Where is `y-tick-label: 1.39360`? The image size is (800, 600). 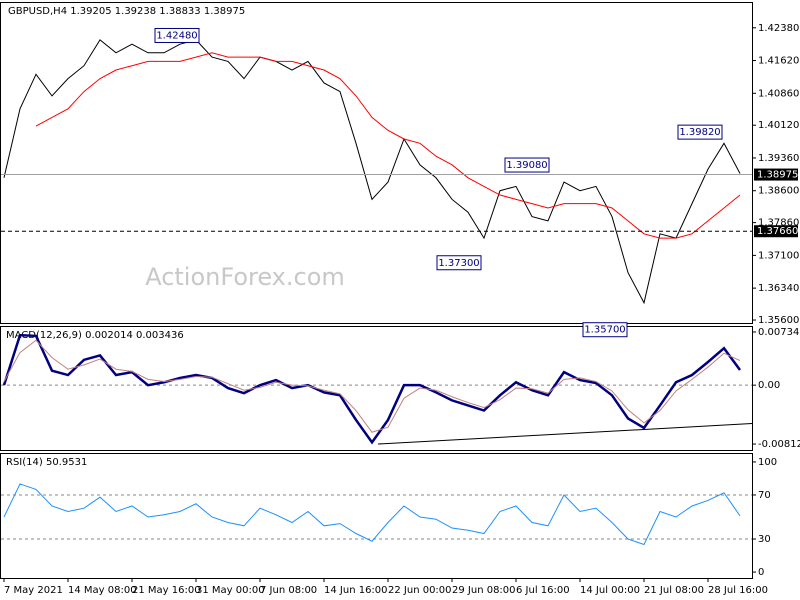
y-tick-label: 1.39360 is located at coordinates (778, 158).